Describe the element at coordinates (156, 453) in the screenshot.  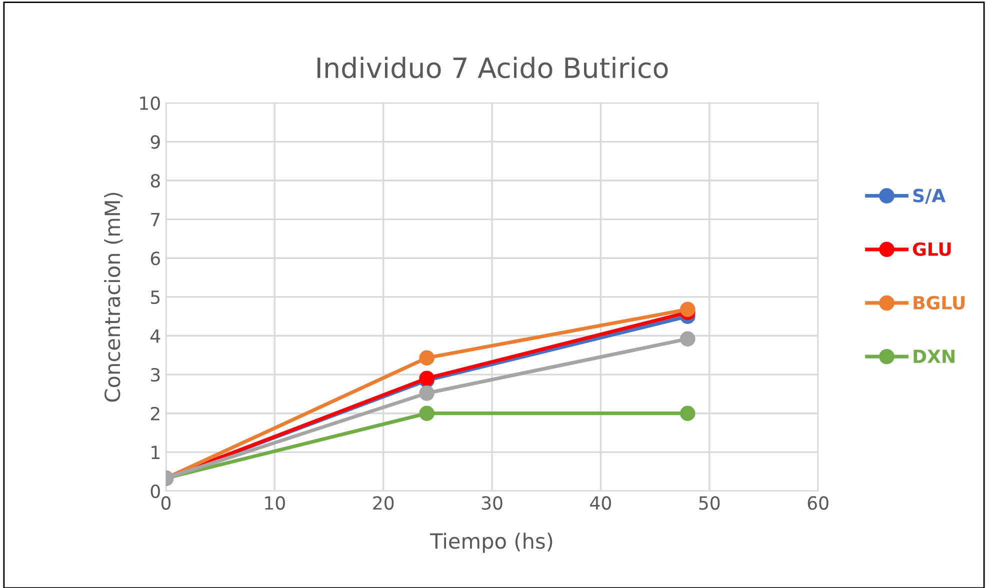
I see `y-tick-label: 1` at that location.